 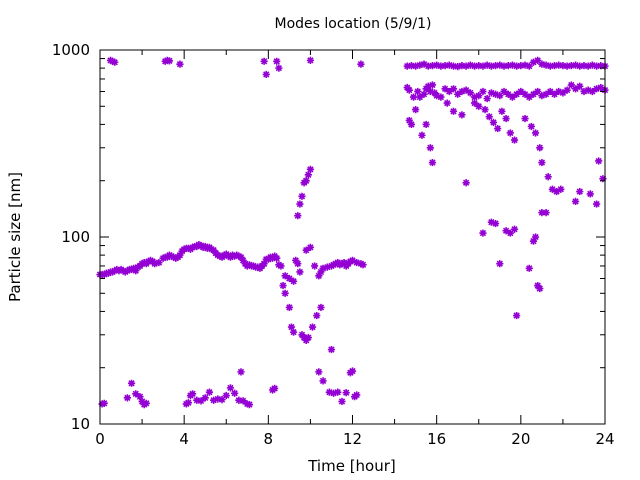 What do you see at coordinates (269, 439) in the screenshot?
I see `x-tick-label: 8` at bounding box center [269, 439].